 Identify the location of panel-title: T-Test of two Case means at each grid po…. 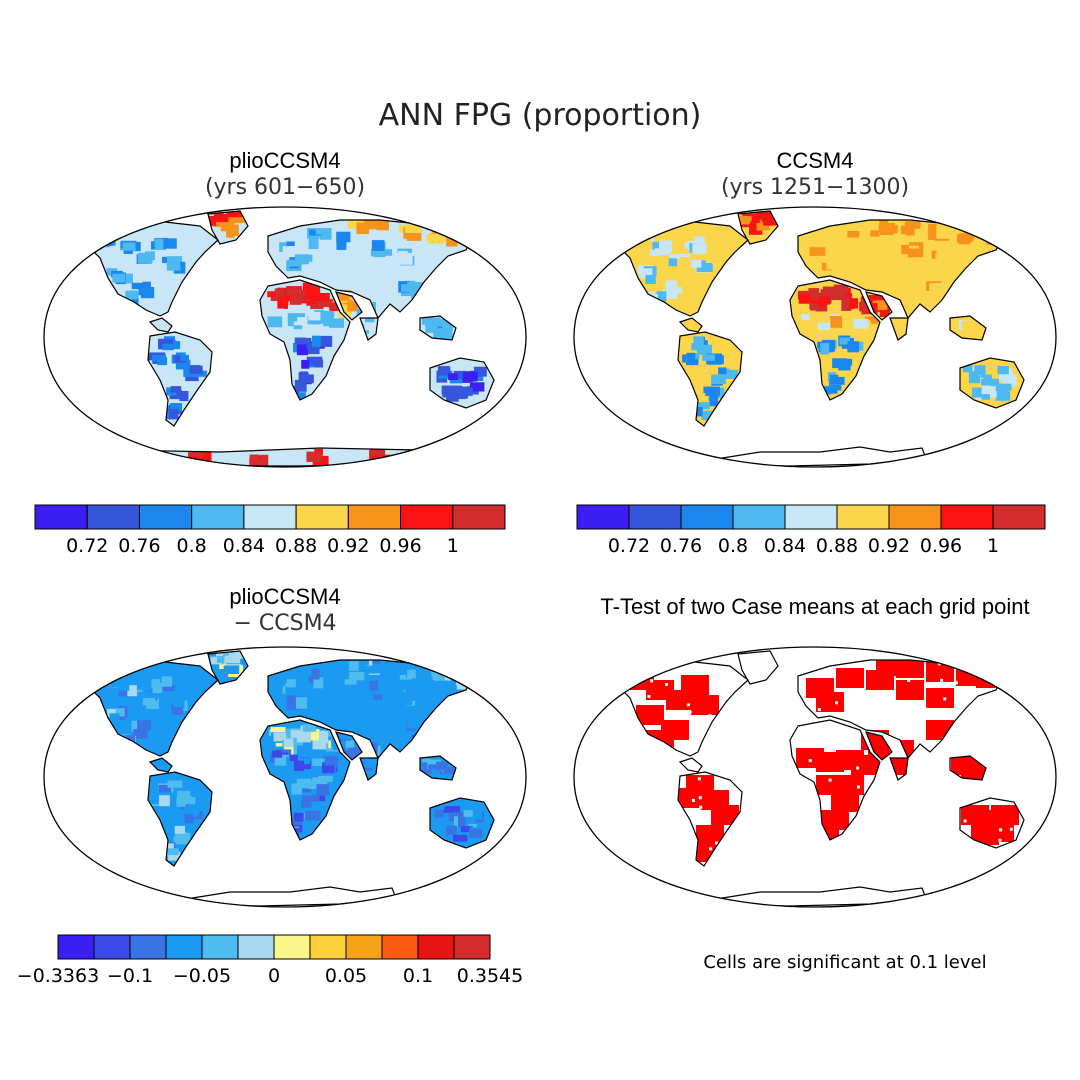
(814, 606).